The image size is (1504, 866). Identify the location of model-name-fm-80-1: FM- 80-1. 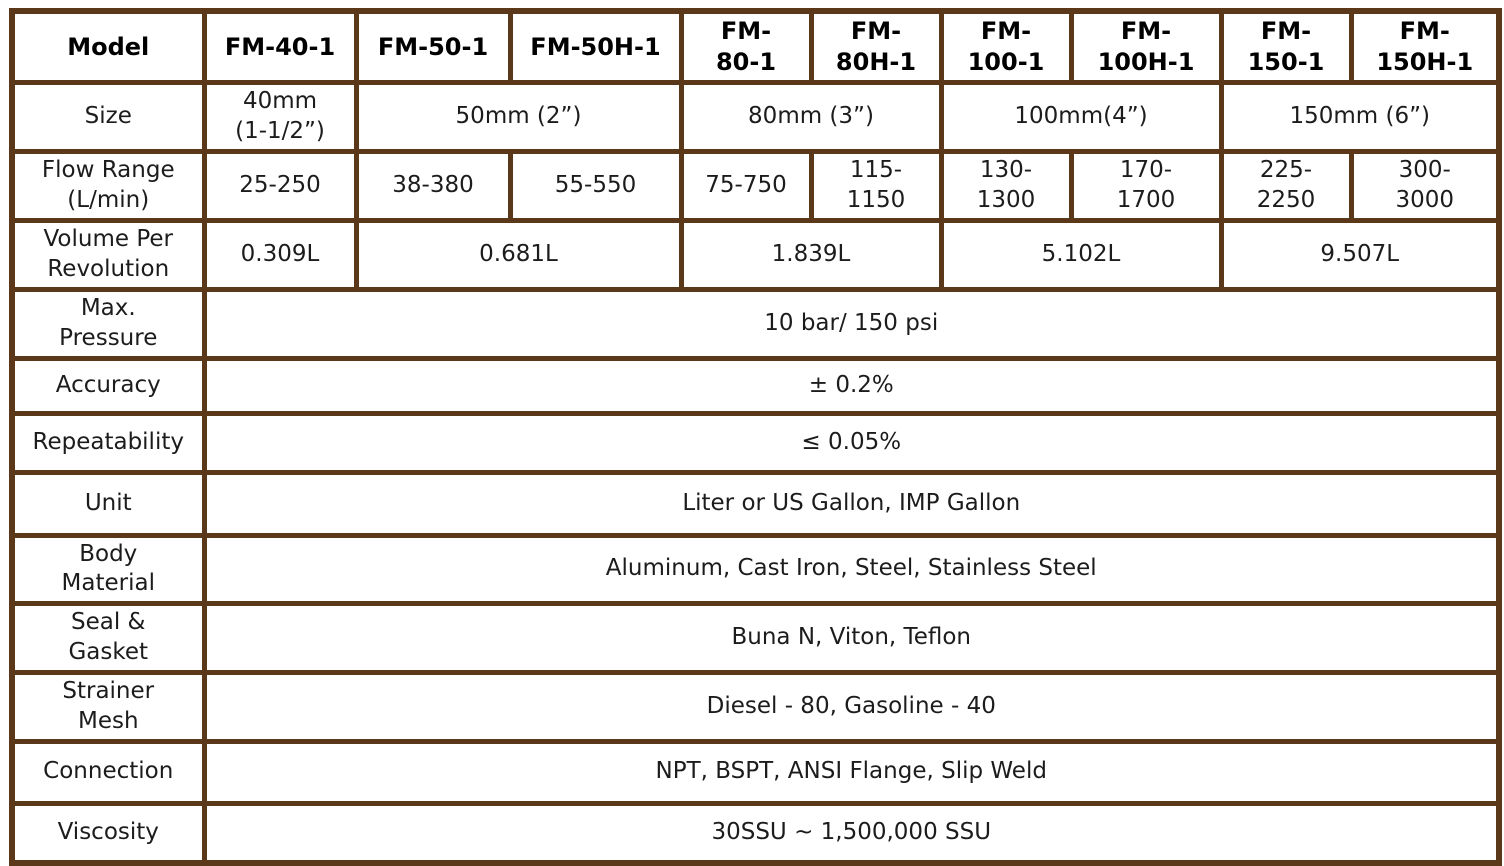
(746, 47).